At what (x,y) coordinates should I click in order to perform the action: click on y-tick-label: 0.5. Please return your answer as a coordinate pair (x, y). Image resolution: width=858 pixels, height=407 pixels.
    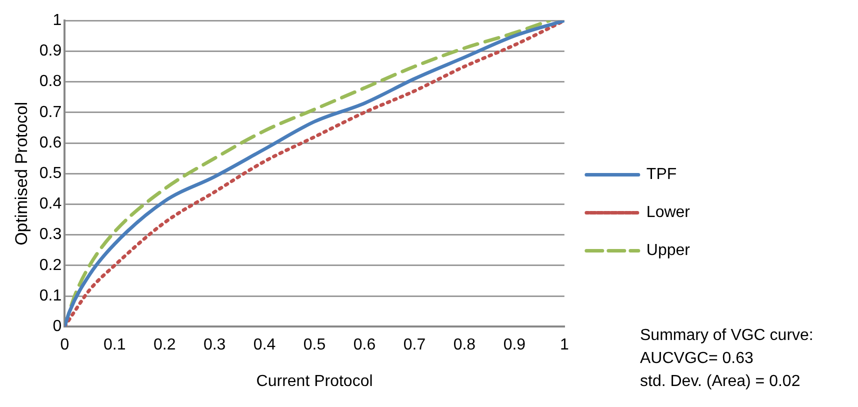
    Looking at the image, I should click on (50, 173).